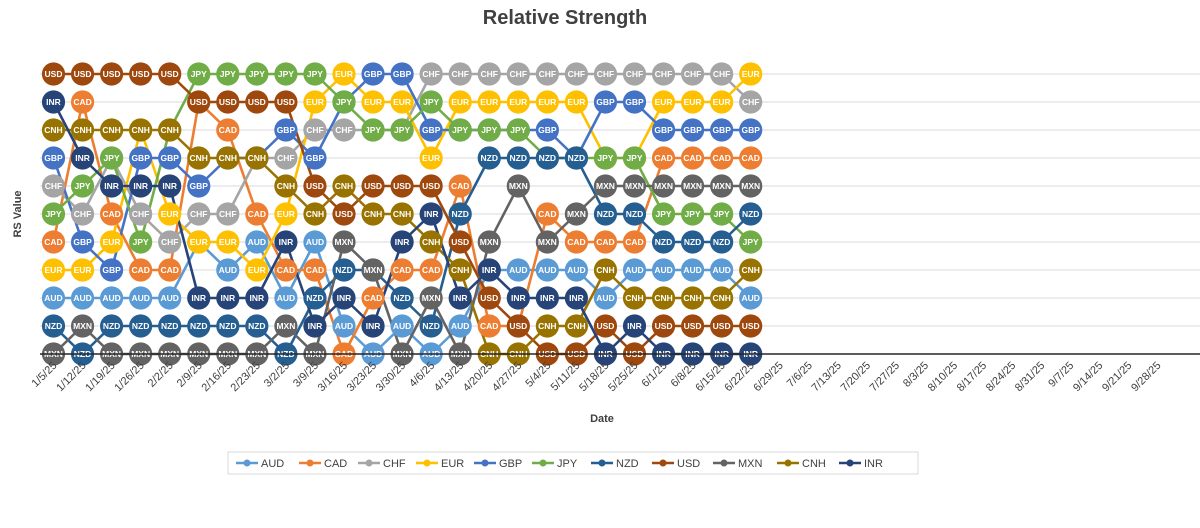  I want to click on legend-label: JPY, so click(567, 464).